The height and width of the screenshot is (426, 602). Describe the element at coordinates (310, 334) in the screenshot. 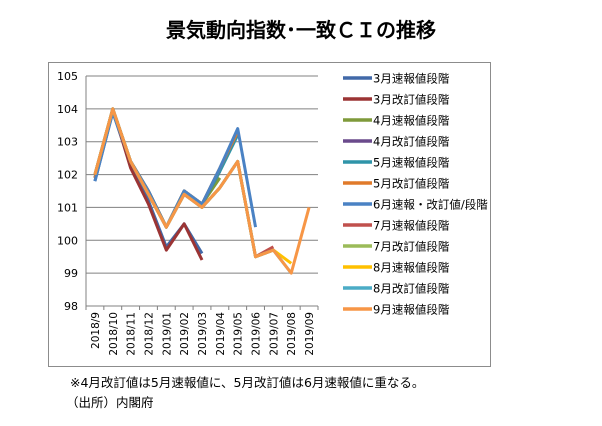

I see `x-tick-label: 2019/09` at that location.